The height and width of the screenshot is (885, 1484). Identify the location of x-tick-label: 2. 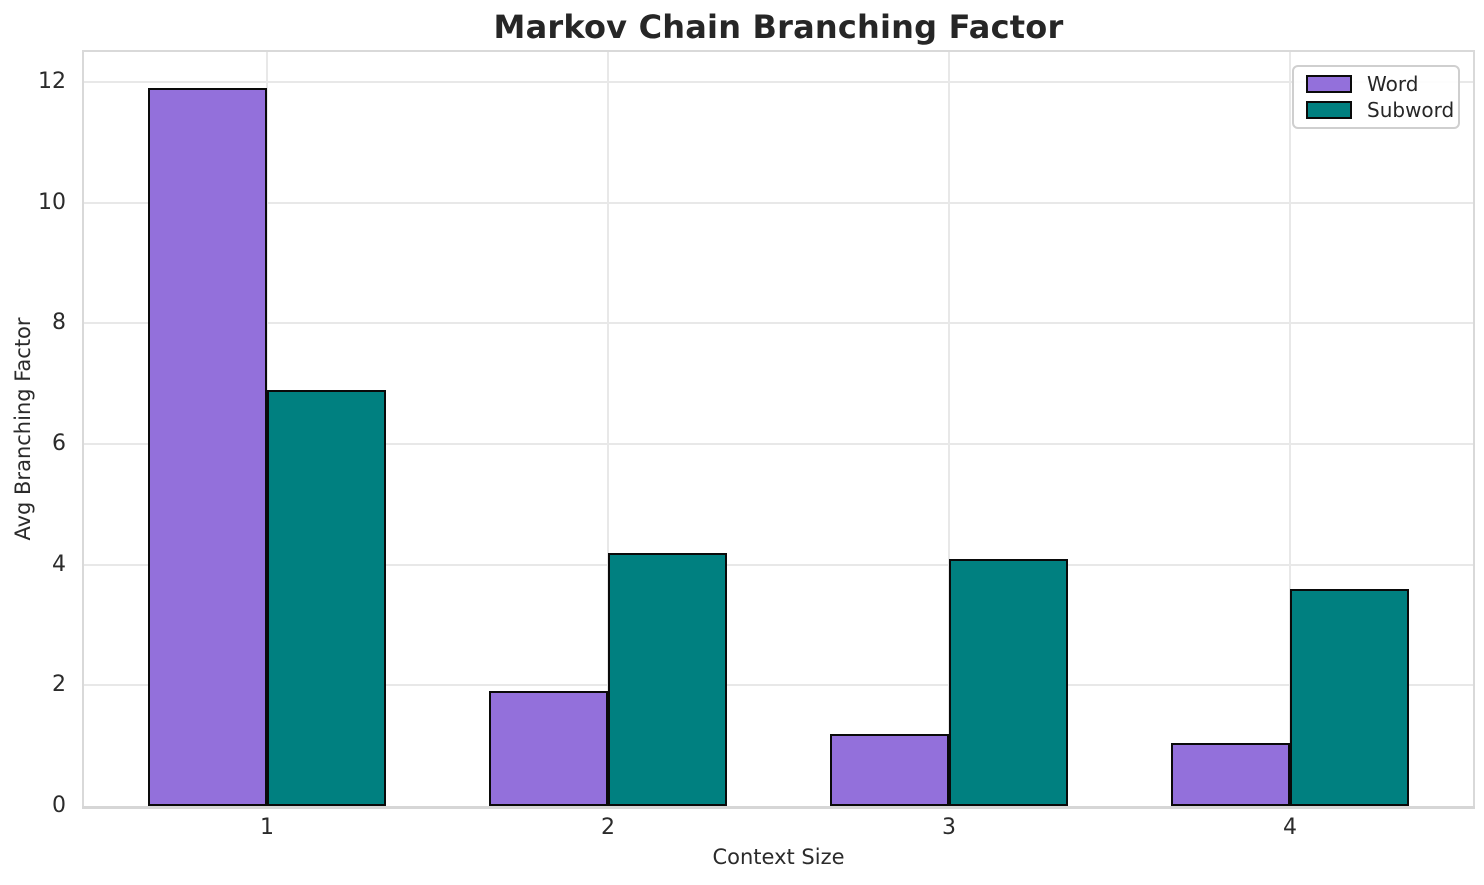
(608, 827).